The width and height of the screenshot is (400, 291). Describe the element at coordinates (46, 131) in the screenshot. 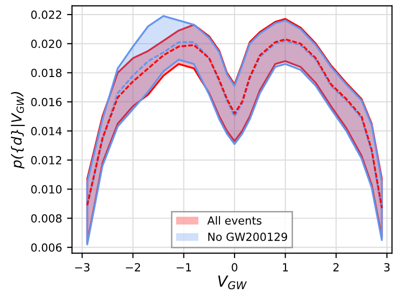

I see `y-tick-label: 0.014` at that location.